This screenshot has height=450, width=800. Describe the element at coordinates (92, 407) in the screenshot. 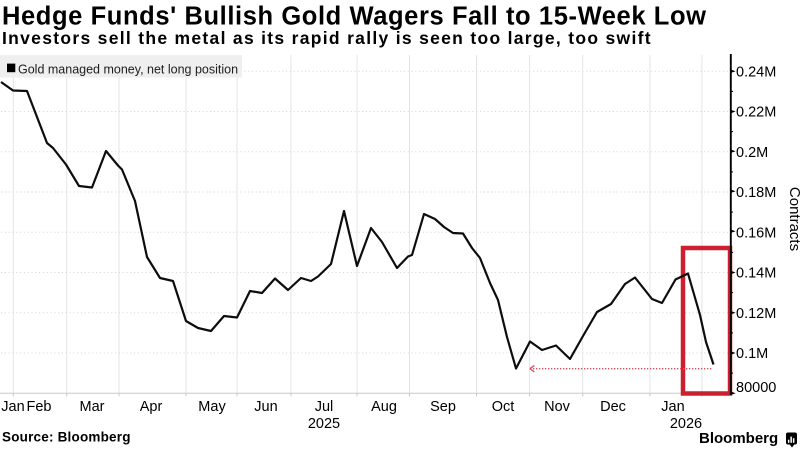

I see `svg-text: Mar` at that location.